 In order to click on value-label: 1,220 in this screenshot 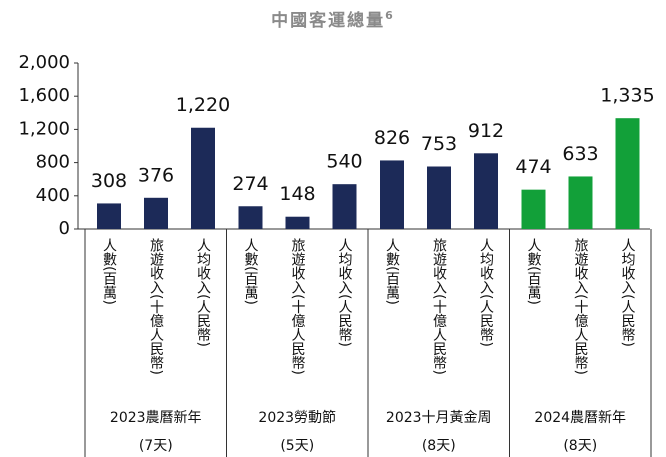, I will do `click(203, 105)`.